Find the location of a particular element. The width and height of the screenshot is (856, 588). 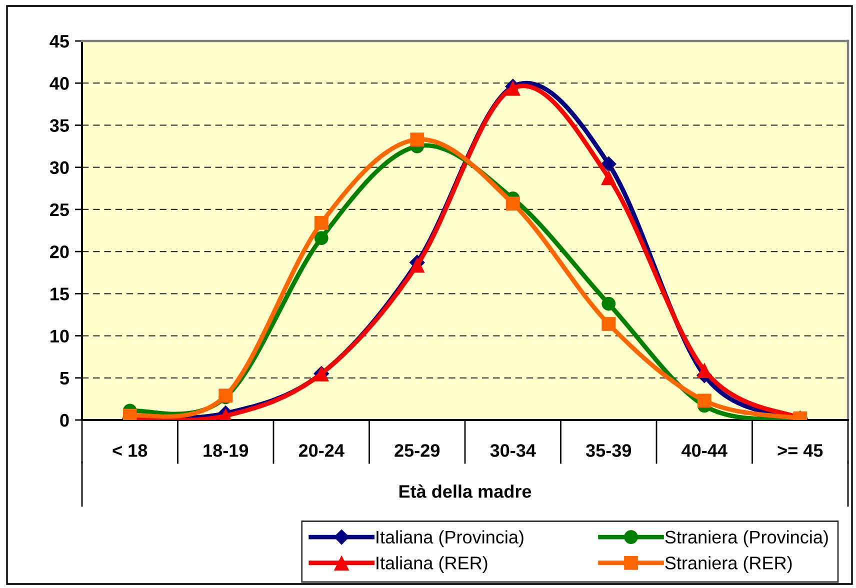

x-tick-label: >= 45 is located at coordinates (800, 450).